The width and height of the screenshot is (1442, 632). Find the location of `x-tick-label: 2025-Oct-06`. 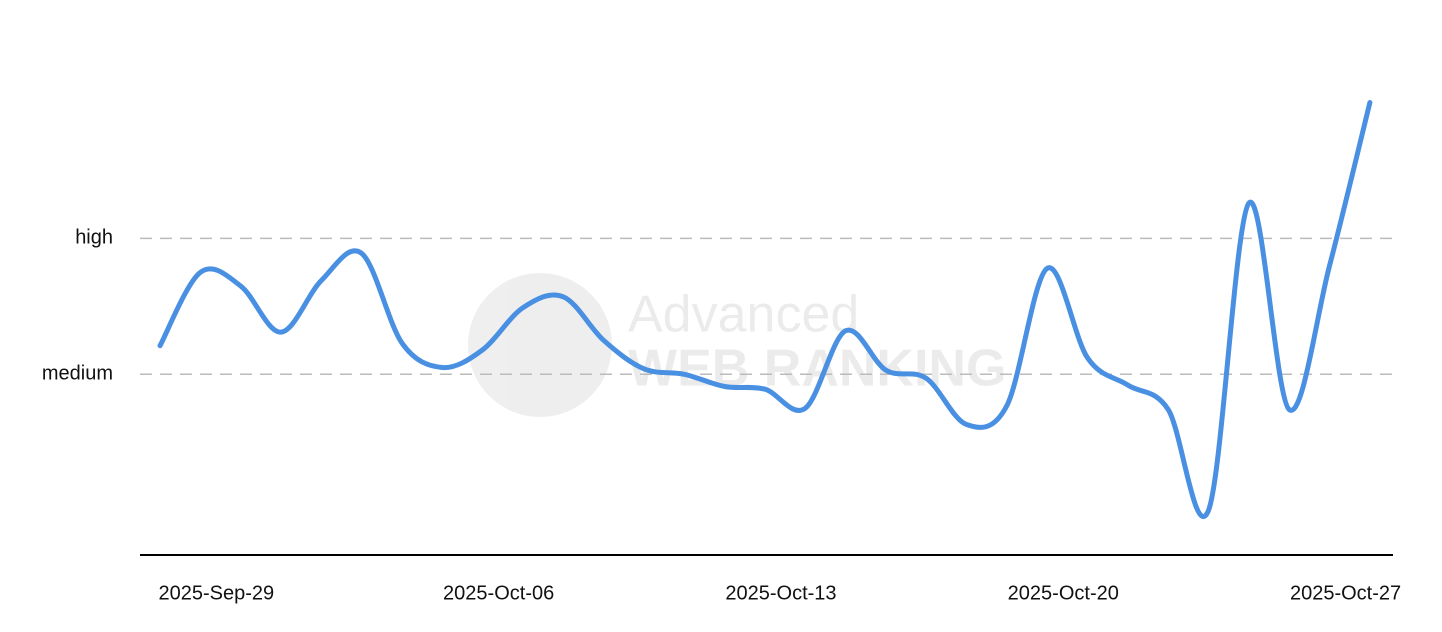

x-tick-label: 2025-Oct-06 is located at coordinates (498, 593).